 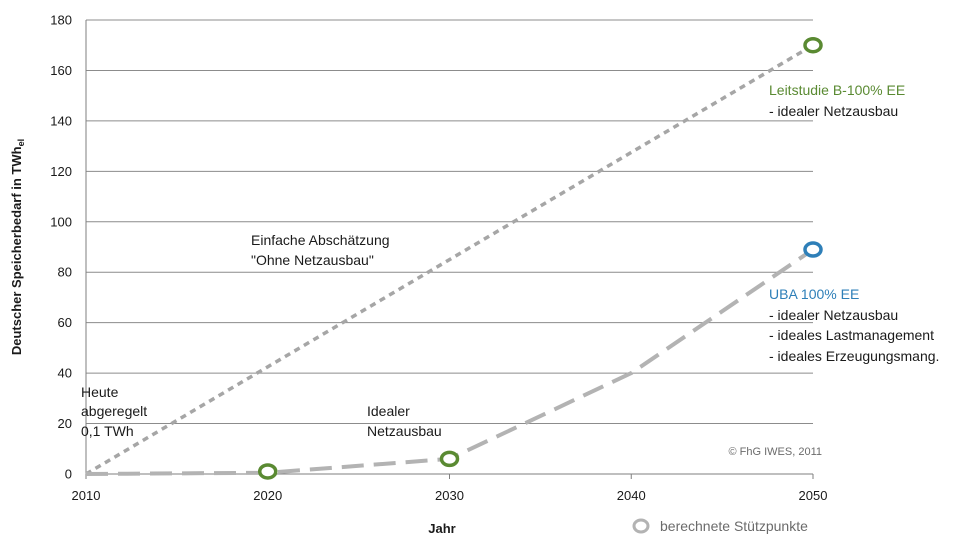 I want to click on annotation-einfache-line: Einfache Abschätzung, so click(x=320, y=240).